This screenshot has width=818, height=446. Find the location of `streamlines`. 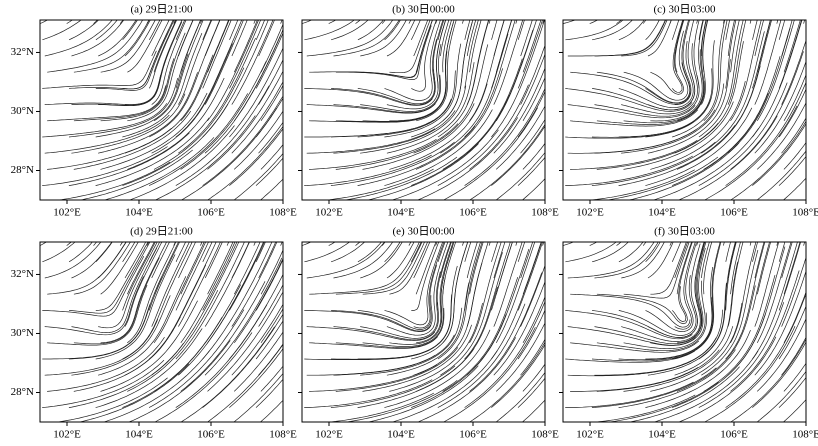

streamlines is located at coordinates (684, 110).